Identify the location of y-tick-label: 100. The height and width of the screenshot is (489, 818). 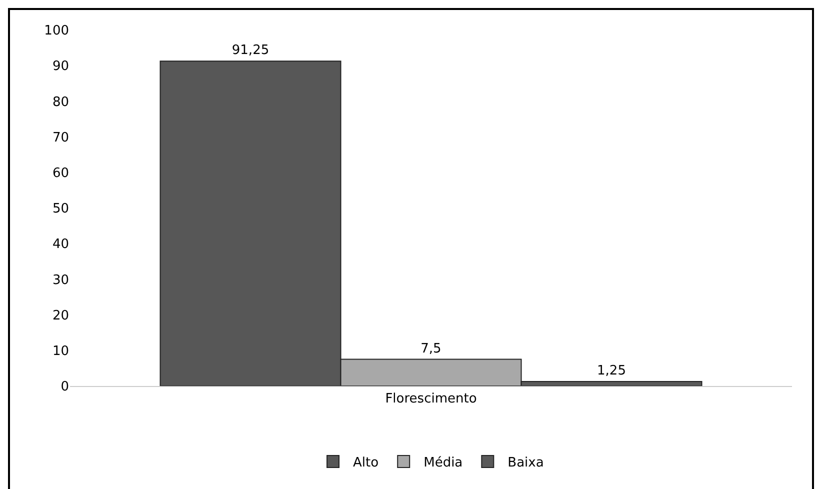
(56, 31).